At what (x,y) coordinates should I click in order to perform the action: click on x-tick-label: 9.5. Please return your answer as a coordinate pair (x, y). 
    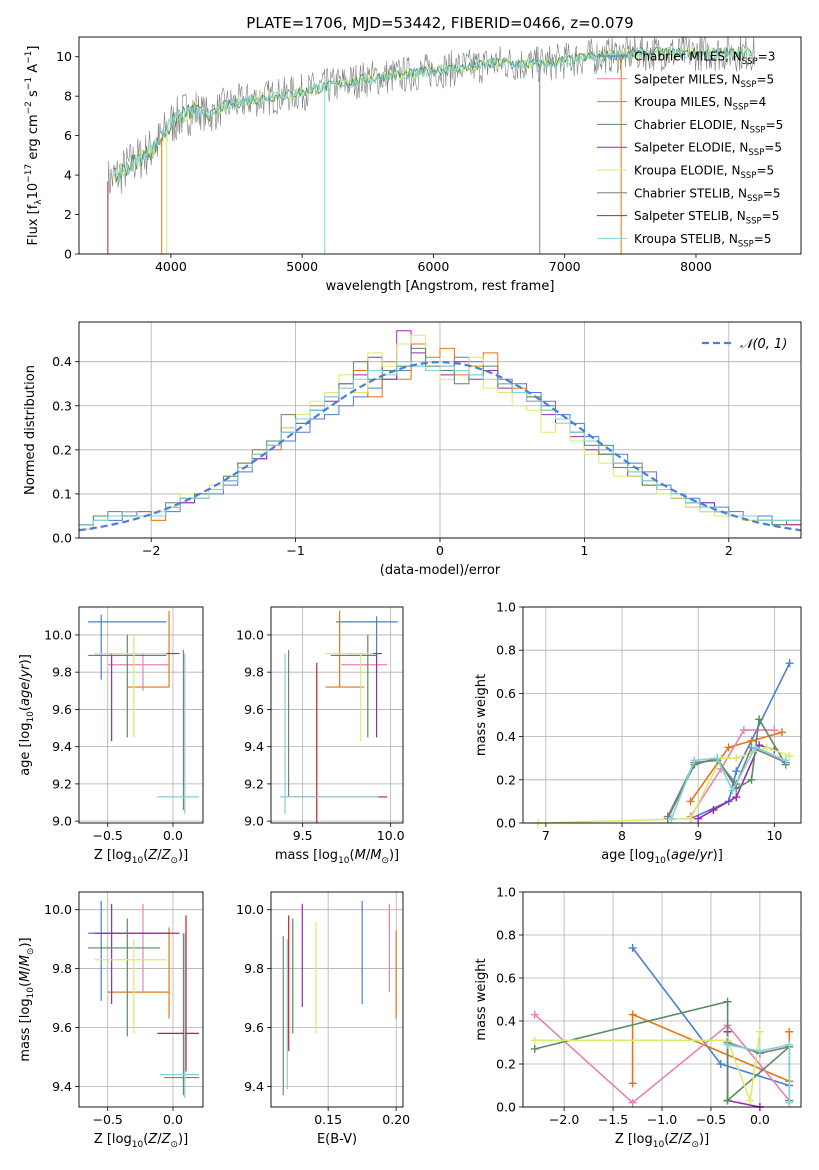
    Looking at the image, I should click on (303, 835).